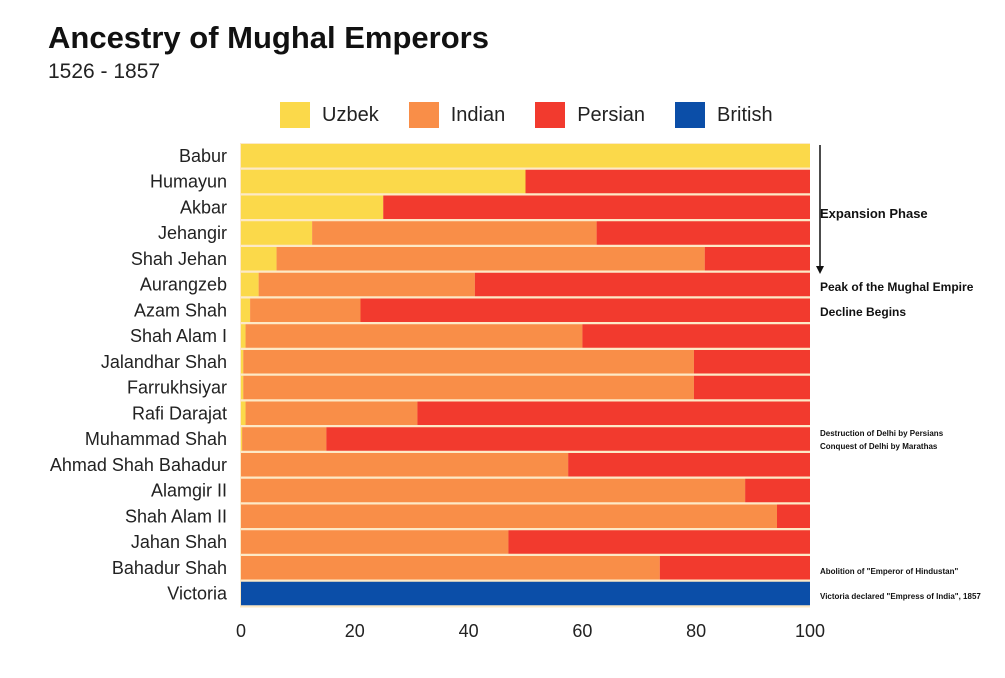  I want to click on annotation-conquest: Conquest of Delhi by Marathas, so click(879, 446).